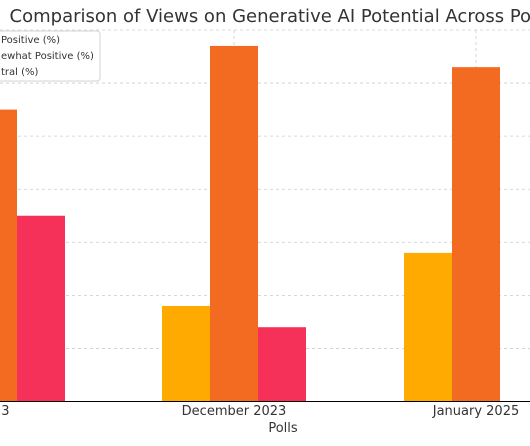 The height and width of the screenshot is (446, 530). What do you see at coordinates (30, 40) in the screenshot?
I see `legend-label: Positive (%)` at bounding box center [30, 40].